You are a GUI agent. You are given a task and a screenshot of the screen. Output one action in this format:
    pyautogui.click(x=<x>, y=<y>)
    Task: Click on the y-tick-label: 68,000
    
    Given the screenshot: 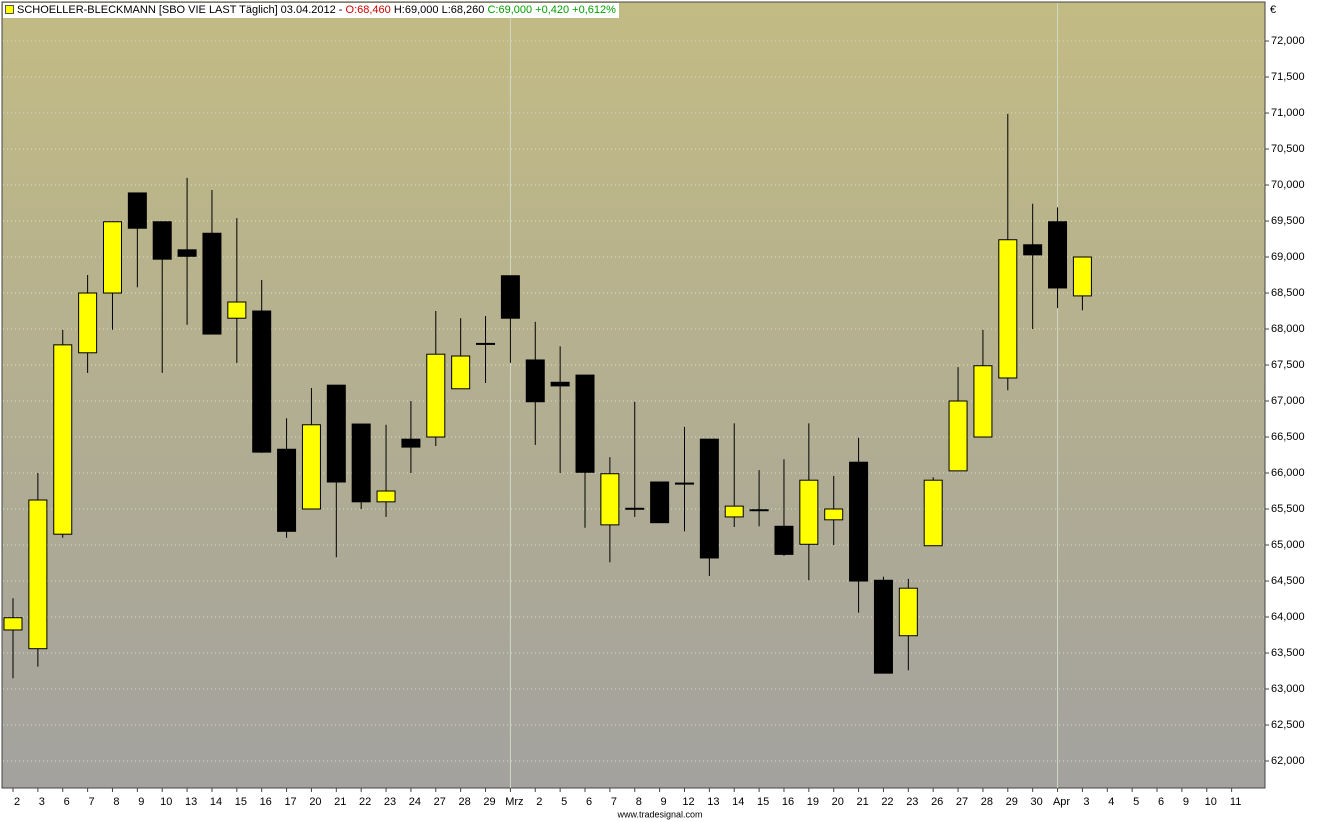 What is the action you would take?
    pyautogui.click(x=1288, y=329)
    